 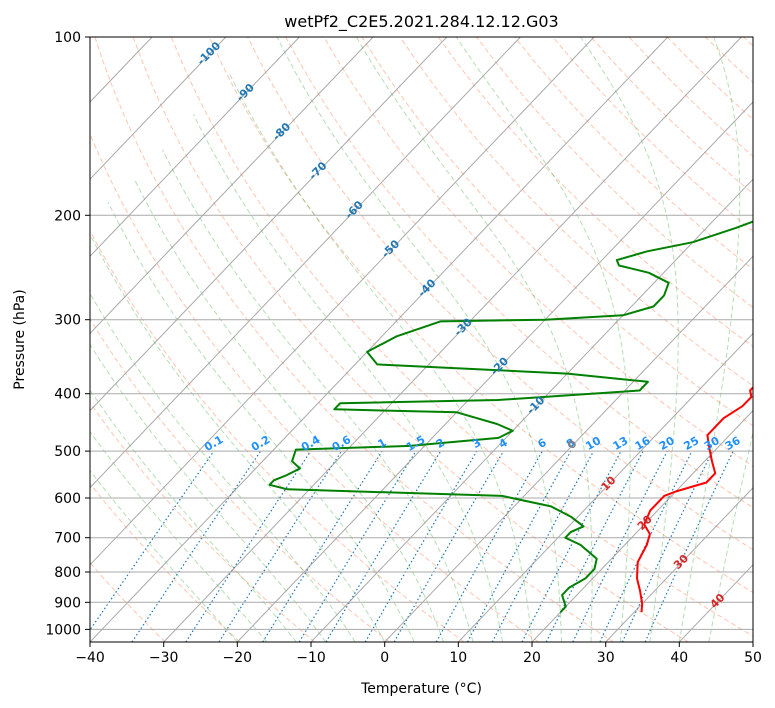 I want to click on mixing-ratio-label-12: 13, so click(x=621, y=443).